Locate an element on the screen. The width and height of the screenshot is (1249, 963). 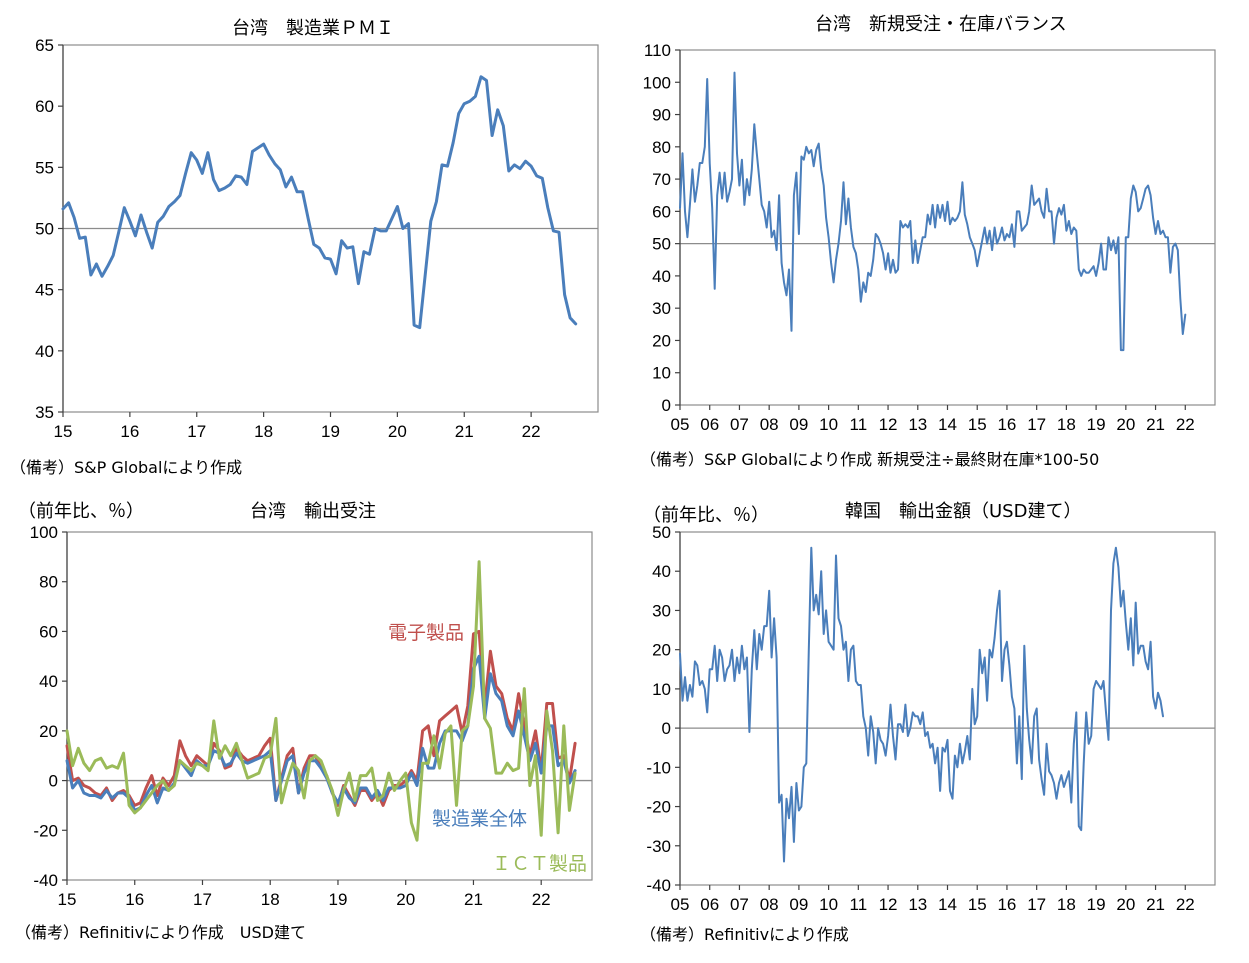
x-tick-label: 11 is located at coordinates (859, 904).